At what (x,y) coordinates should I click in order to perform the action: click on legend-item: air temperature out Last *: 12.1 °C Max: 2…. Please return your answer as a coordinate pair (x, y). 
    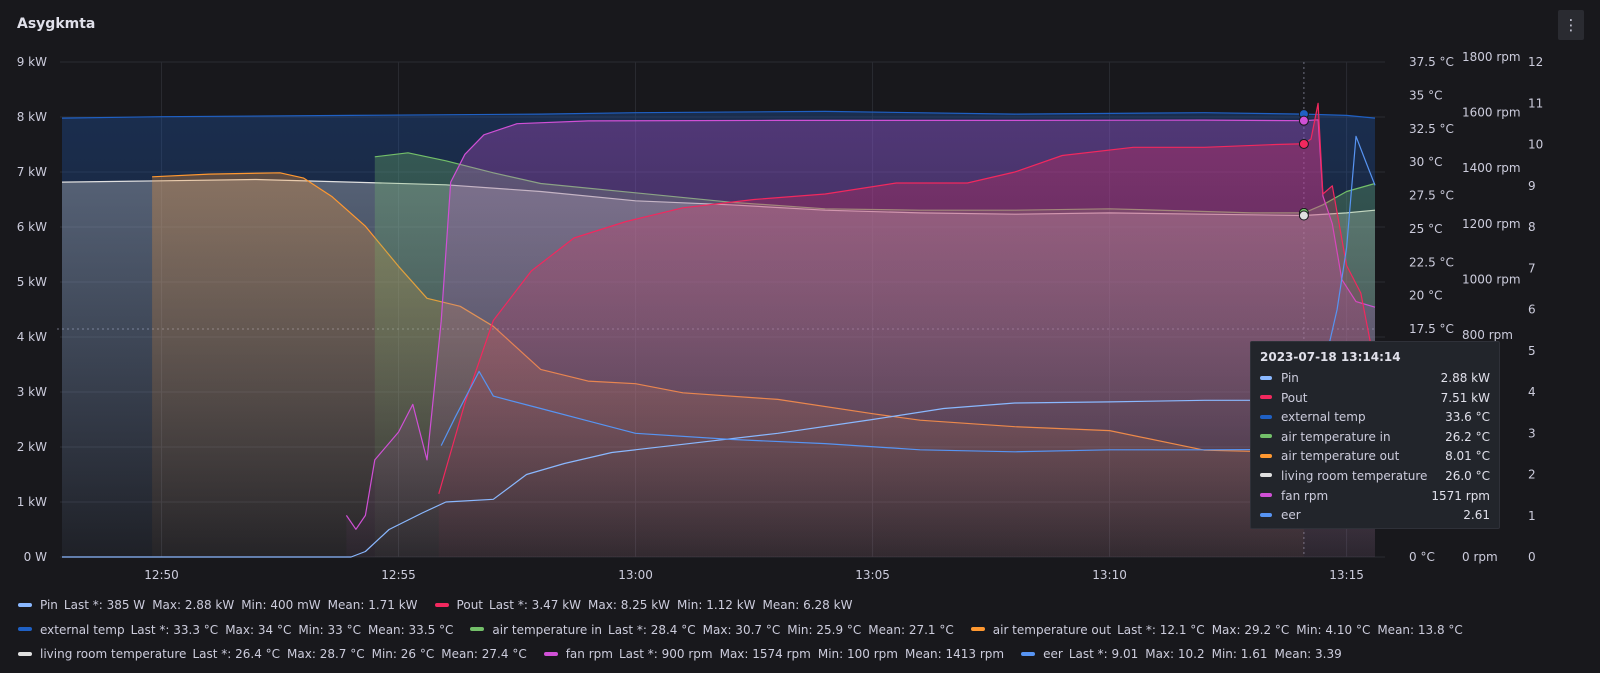
    Looking at the image, I should click on (1220, 629).